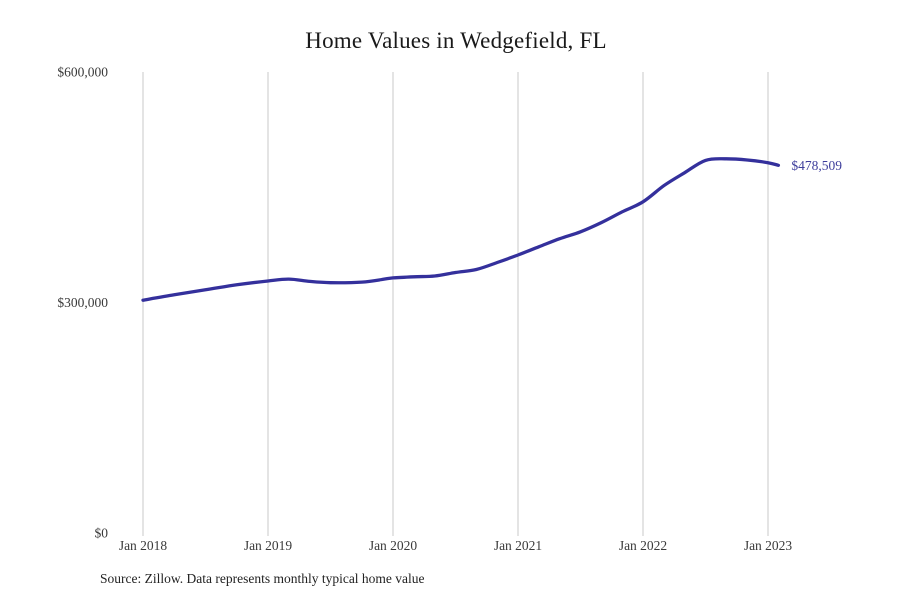  Describe the element at coordinates (393, 545) in the screenshot. I see `x-tick-label: Jan 2020` at that location.